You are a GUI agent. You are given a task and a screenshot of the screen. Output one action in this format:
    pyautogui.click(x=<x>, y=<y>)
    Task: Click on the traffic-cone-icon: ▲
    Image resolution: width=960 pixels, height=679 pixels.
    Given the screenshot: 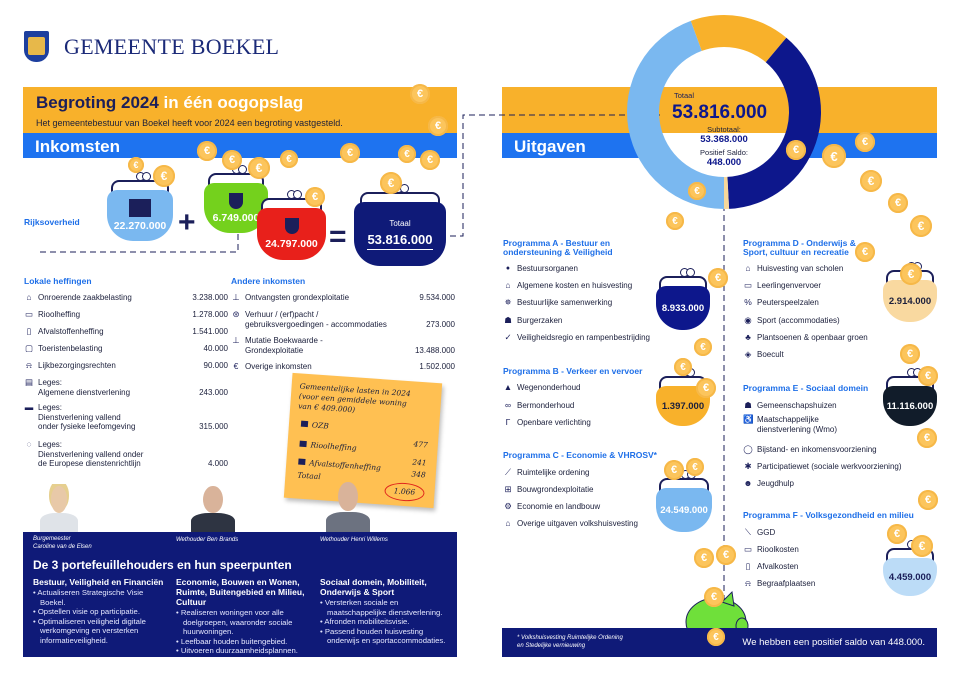 What is the action you would take?
    pyautogui.click(x=508, y=387)
    